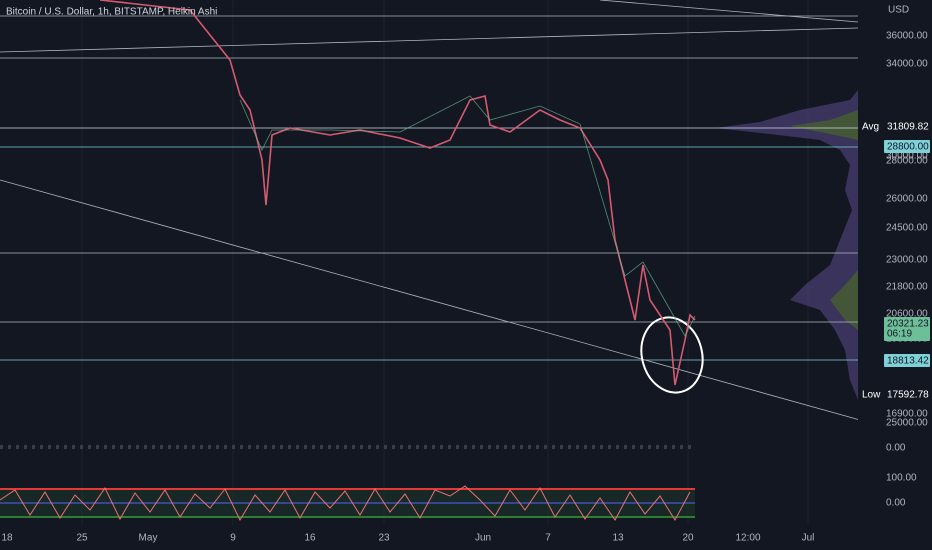 This screenshot has width=932, height=550. I want to click on time-label: 25, so click(82, 538).